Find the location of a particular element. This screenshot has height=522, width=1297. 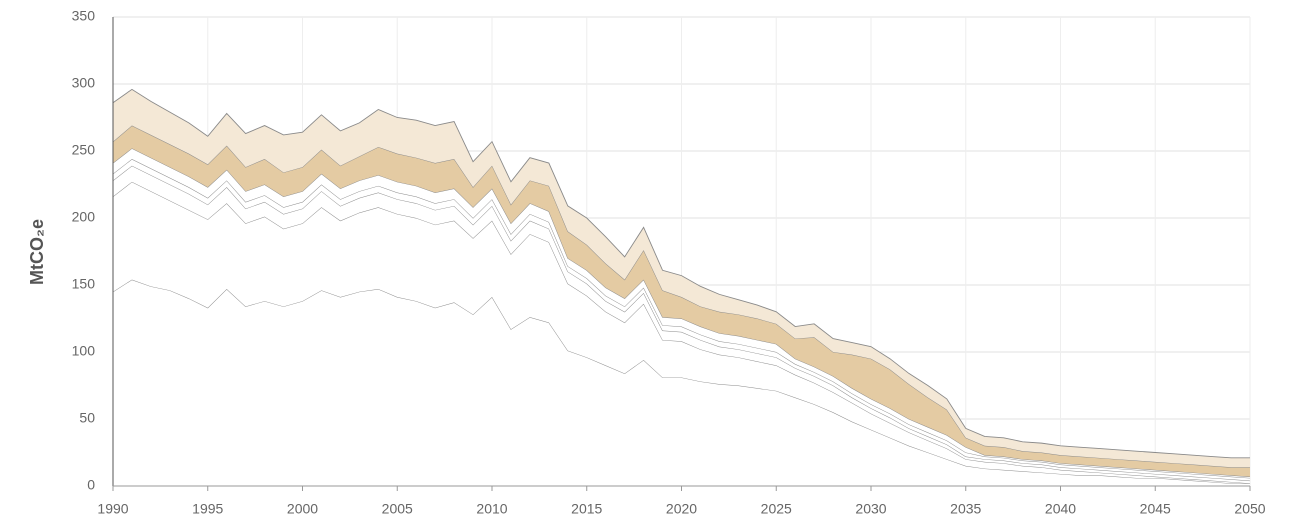

y-tick-label: 150 is located at coordinates (84, 284).